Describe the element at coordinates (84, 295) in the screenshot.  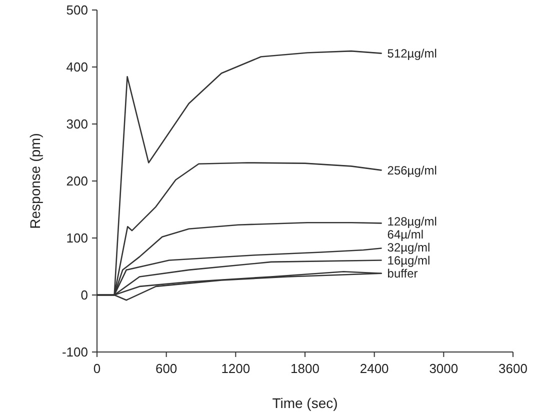
I see `y-tick-label: 0` at that location.